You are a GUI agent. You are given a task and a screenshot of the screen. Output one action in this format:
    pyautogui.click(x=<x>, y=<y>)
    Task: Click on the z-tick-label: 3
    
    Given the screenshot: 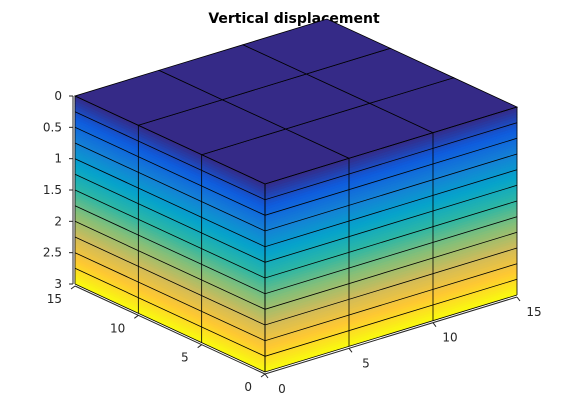 What is the action you would take?
    pyautogui.click(x=58, y=284)
    